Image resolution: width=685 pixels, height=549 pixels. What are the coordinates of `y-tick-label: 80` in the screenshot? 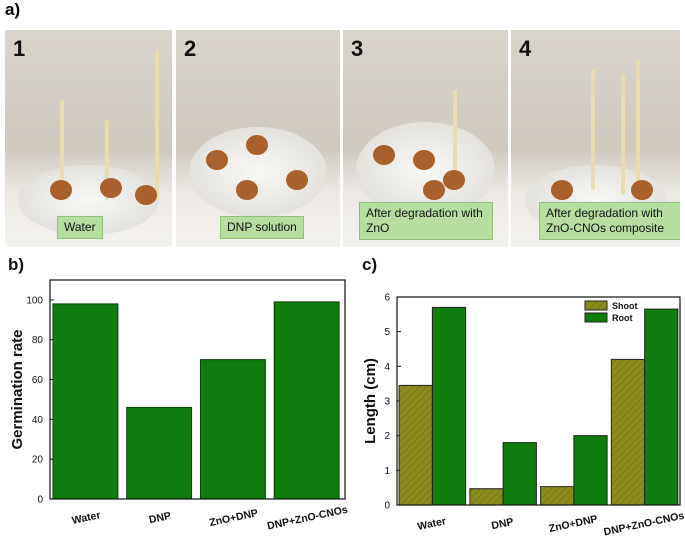 It's located at (38, 340).